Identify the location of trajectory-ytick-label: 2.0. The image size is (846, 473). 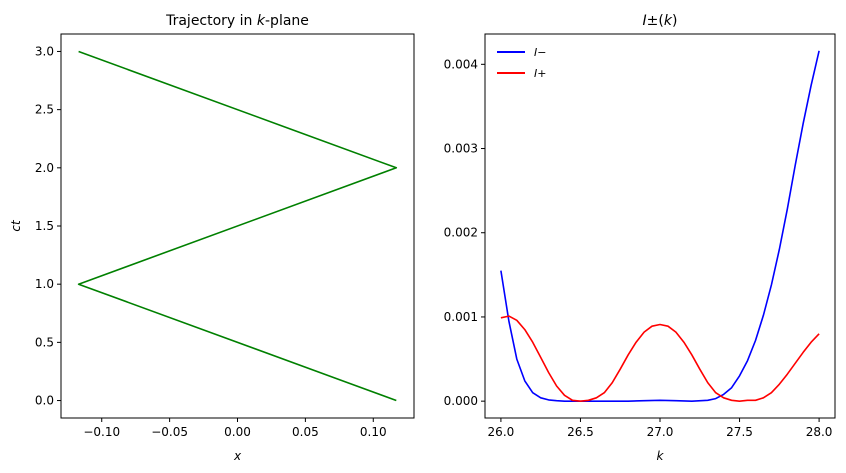
(44, 168).